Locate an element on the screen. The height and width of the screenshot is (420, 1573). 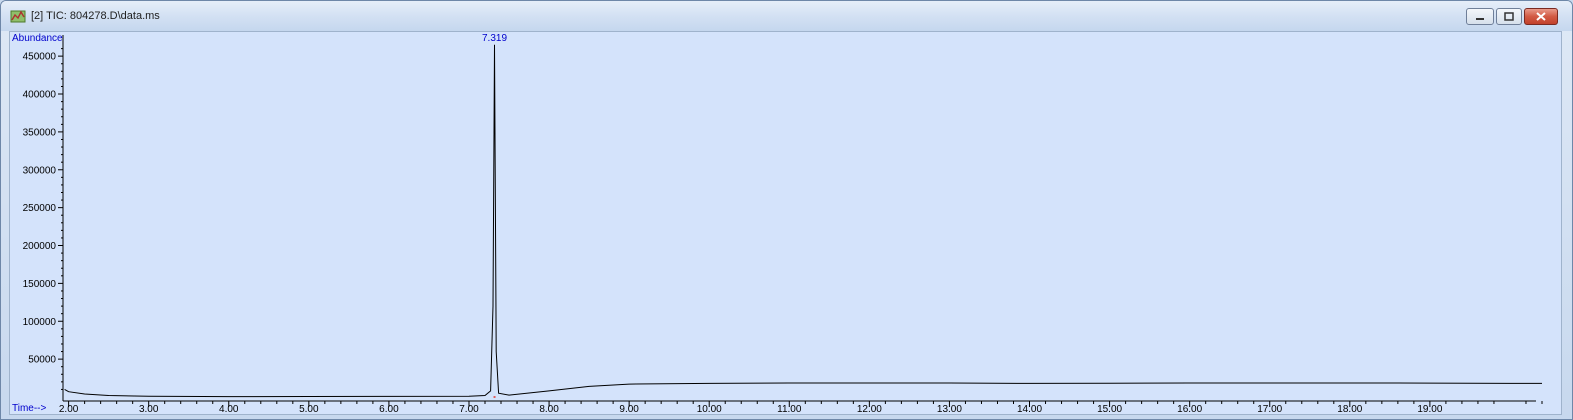
y-tick-label: 100000 is located at coordinates (40, 322).